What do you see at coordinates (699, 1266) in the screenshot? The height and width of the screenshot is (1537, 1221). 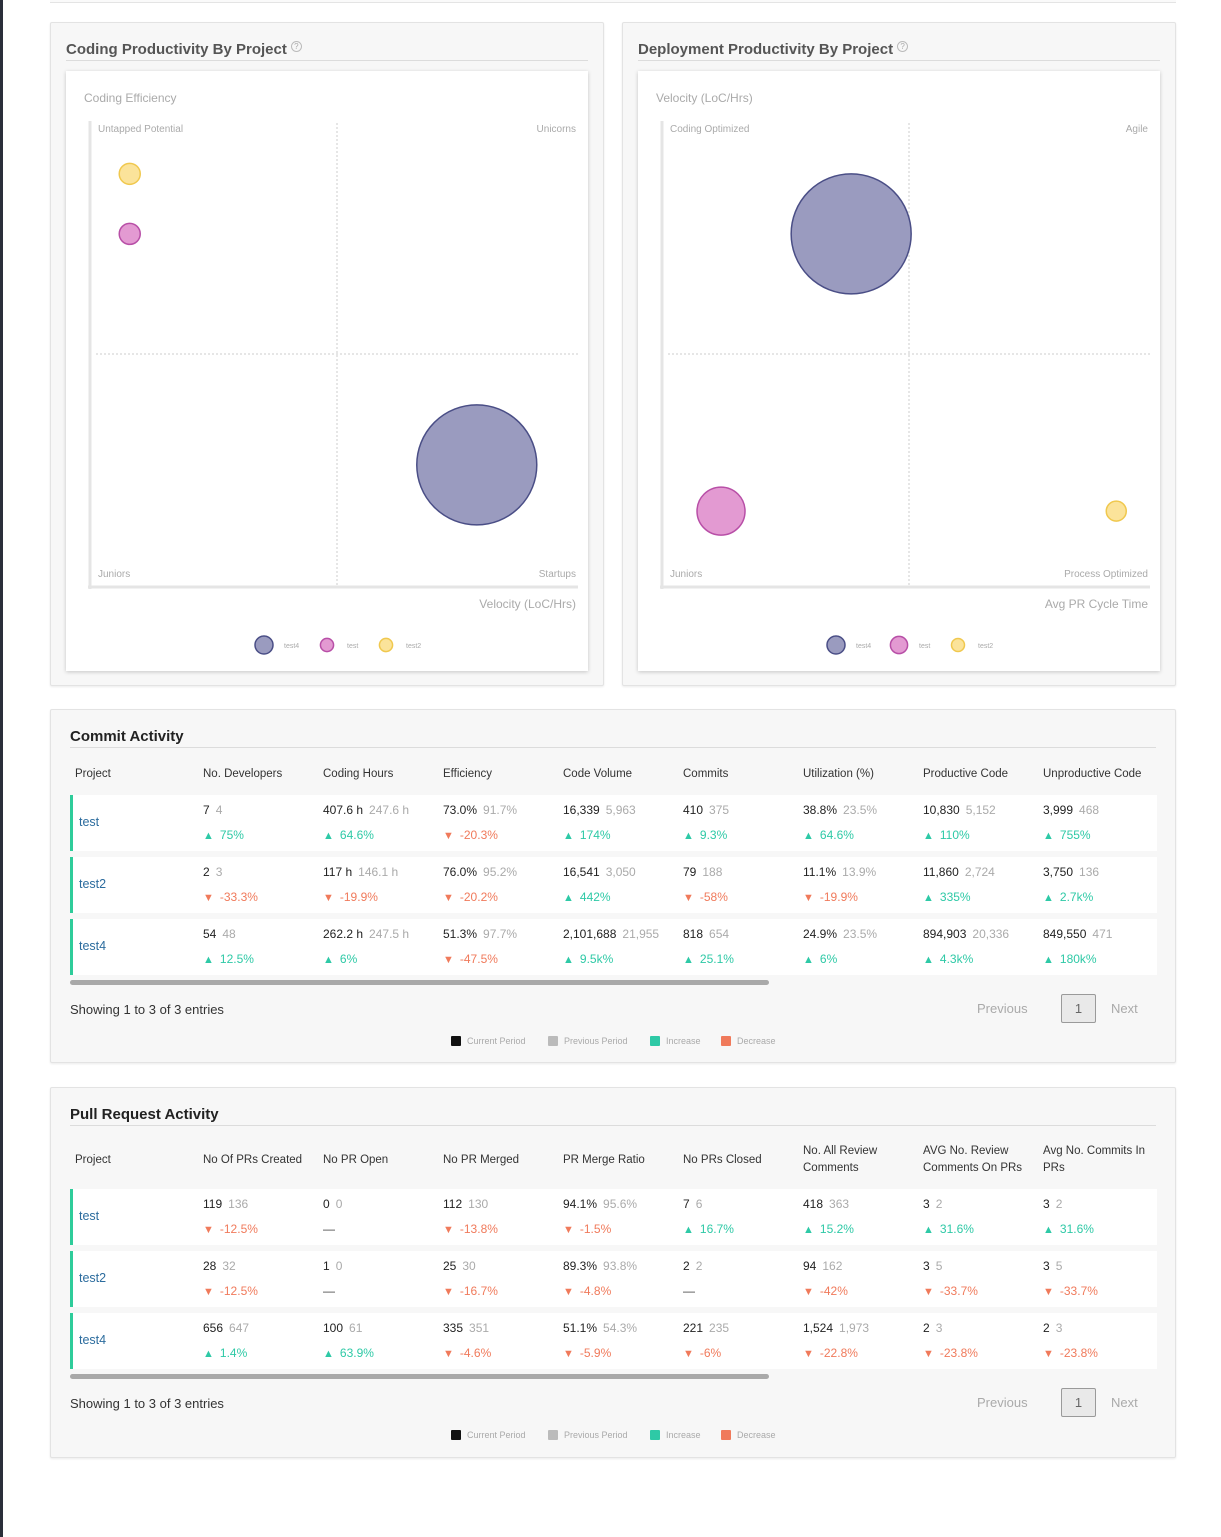 I see `previous-value: 2` at bounding box center [699, 1266].